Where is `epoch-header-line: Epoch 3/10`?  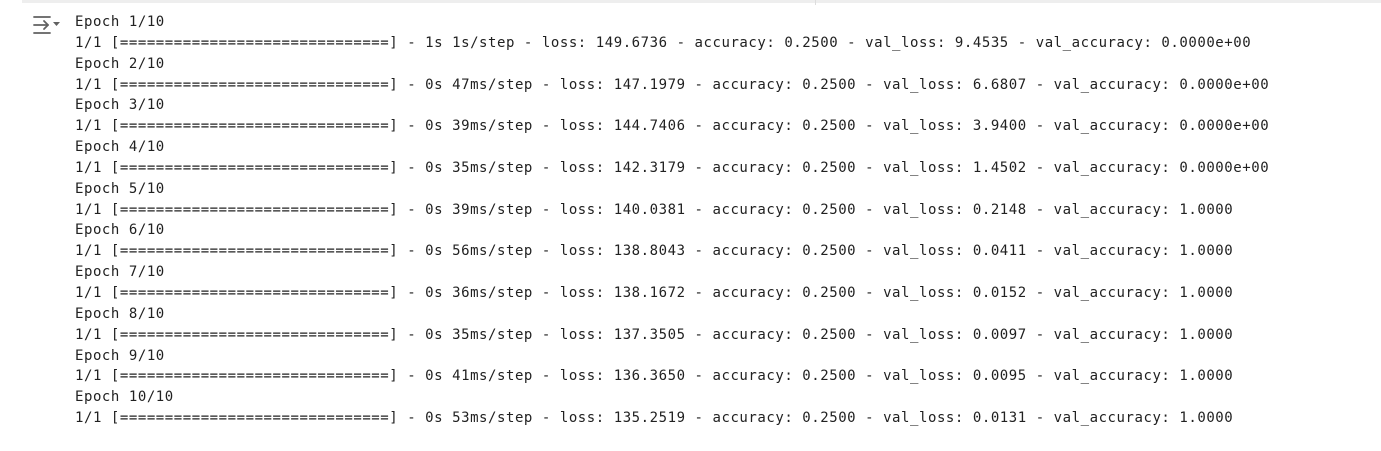 epoch-header-line: Epoch 3/10 is located at coordinates (120, 105).